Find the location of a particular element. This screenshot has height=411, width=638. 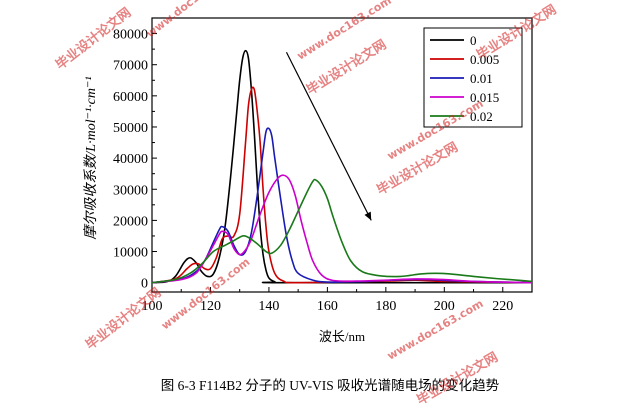

y-tick-label: 30000 is located at coordinates (130, 190).